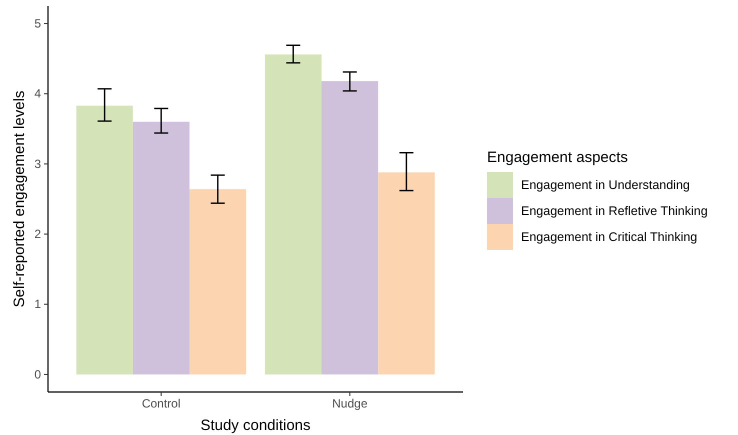  Describe the element at coordinates (557, 157) in the screenshot. I see `legend-title: Engagement aspects` at that location.